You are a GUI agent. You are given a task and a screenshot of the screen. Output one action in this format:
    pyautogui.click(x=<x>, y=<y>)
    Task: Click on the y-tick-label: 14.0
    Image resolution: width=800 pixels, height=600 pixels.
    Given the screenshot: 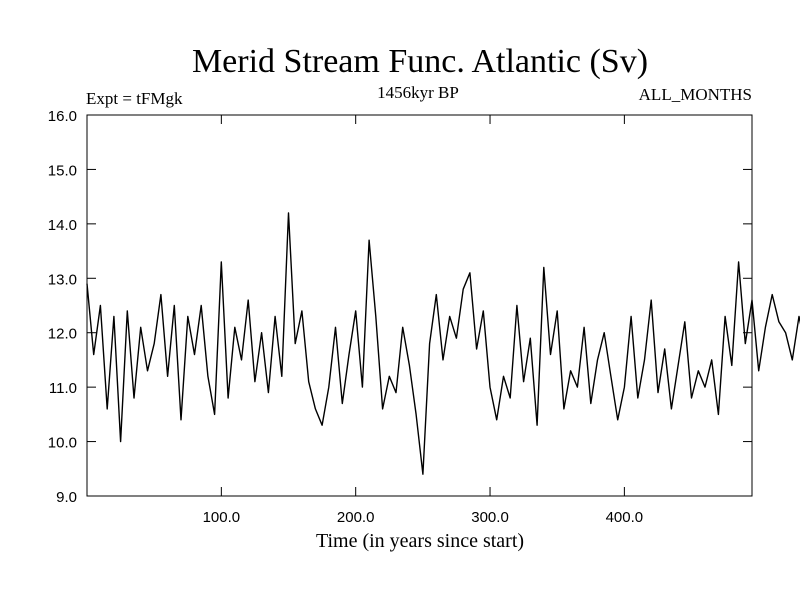 What is the action you would take?
    pyautogui.click(x=62, y=225)
    